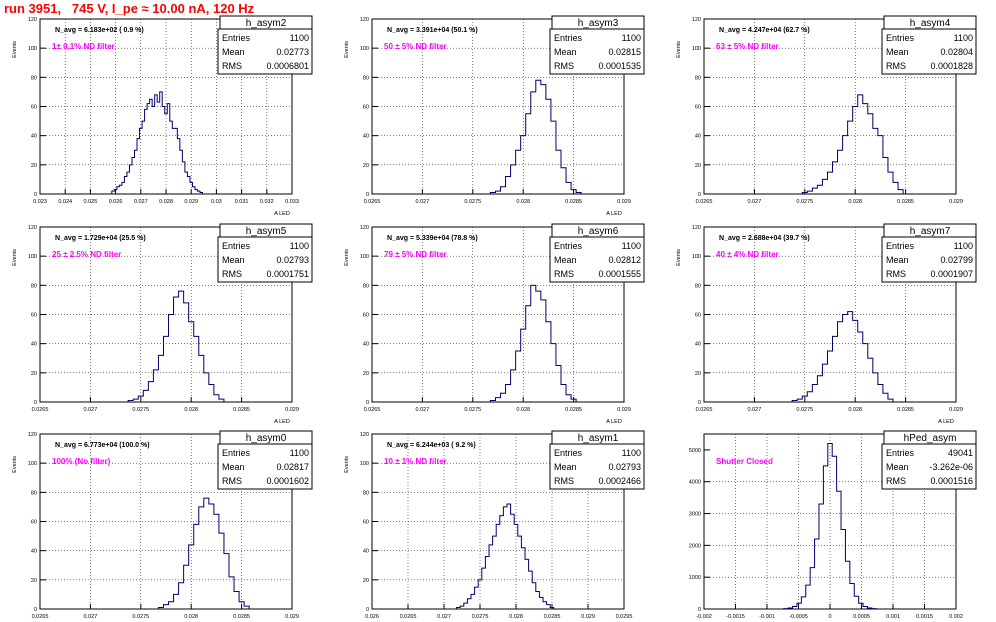 The width and height of the screenshot is (996, 622). Describe the element at coordinates (292, 260) in the screenshot. I see `stats-value-mean: 0.02793` at that location.